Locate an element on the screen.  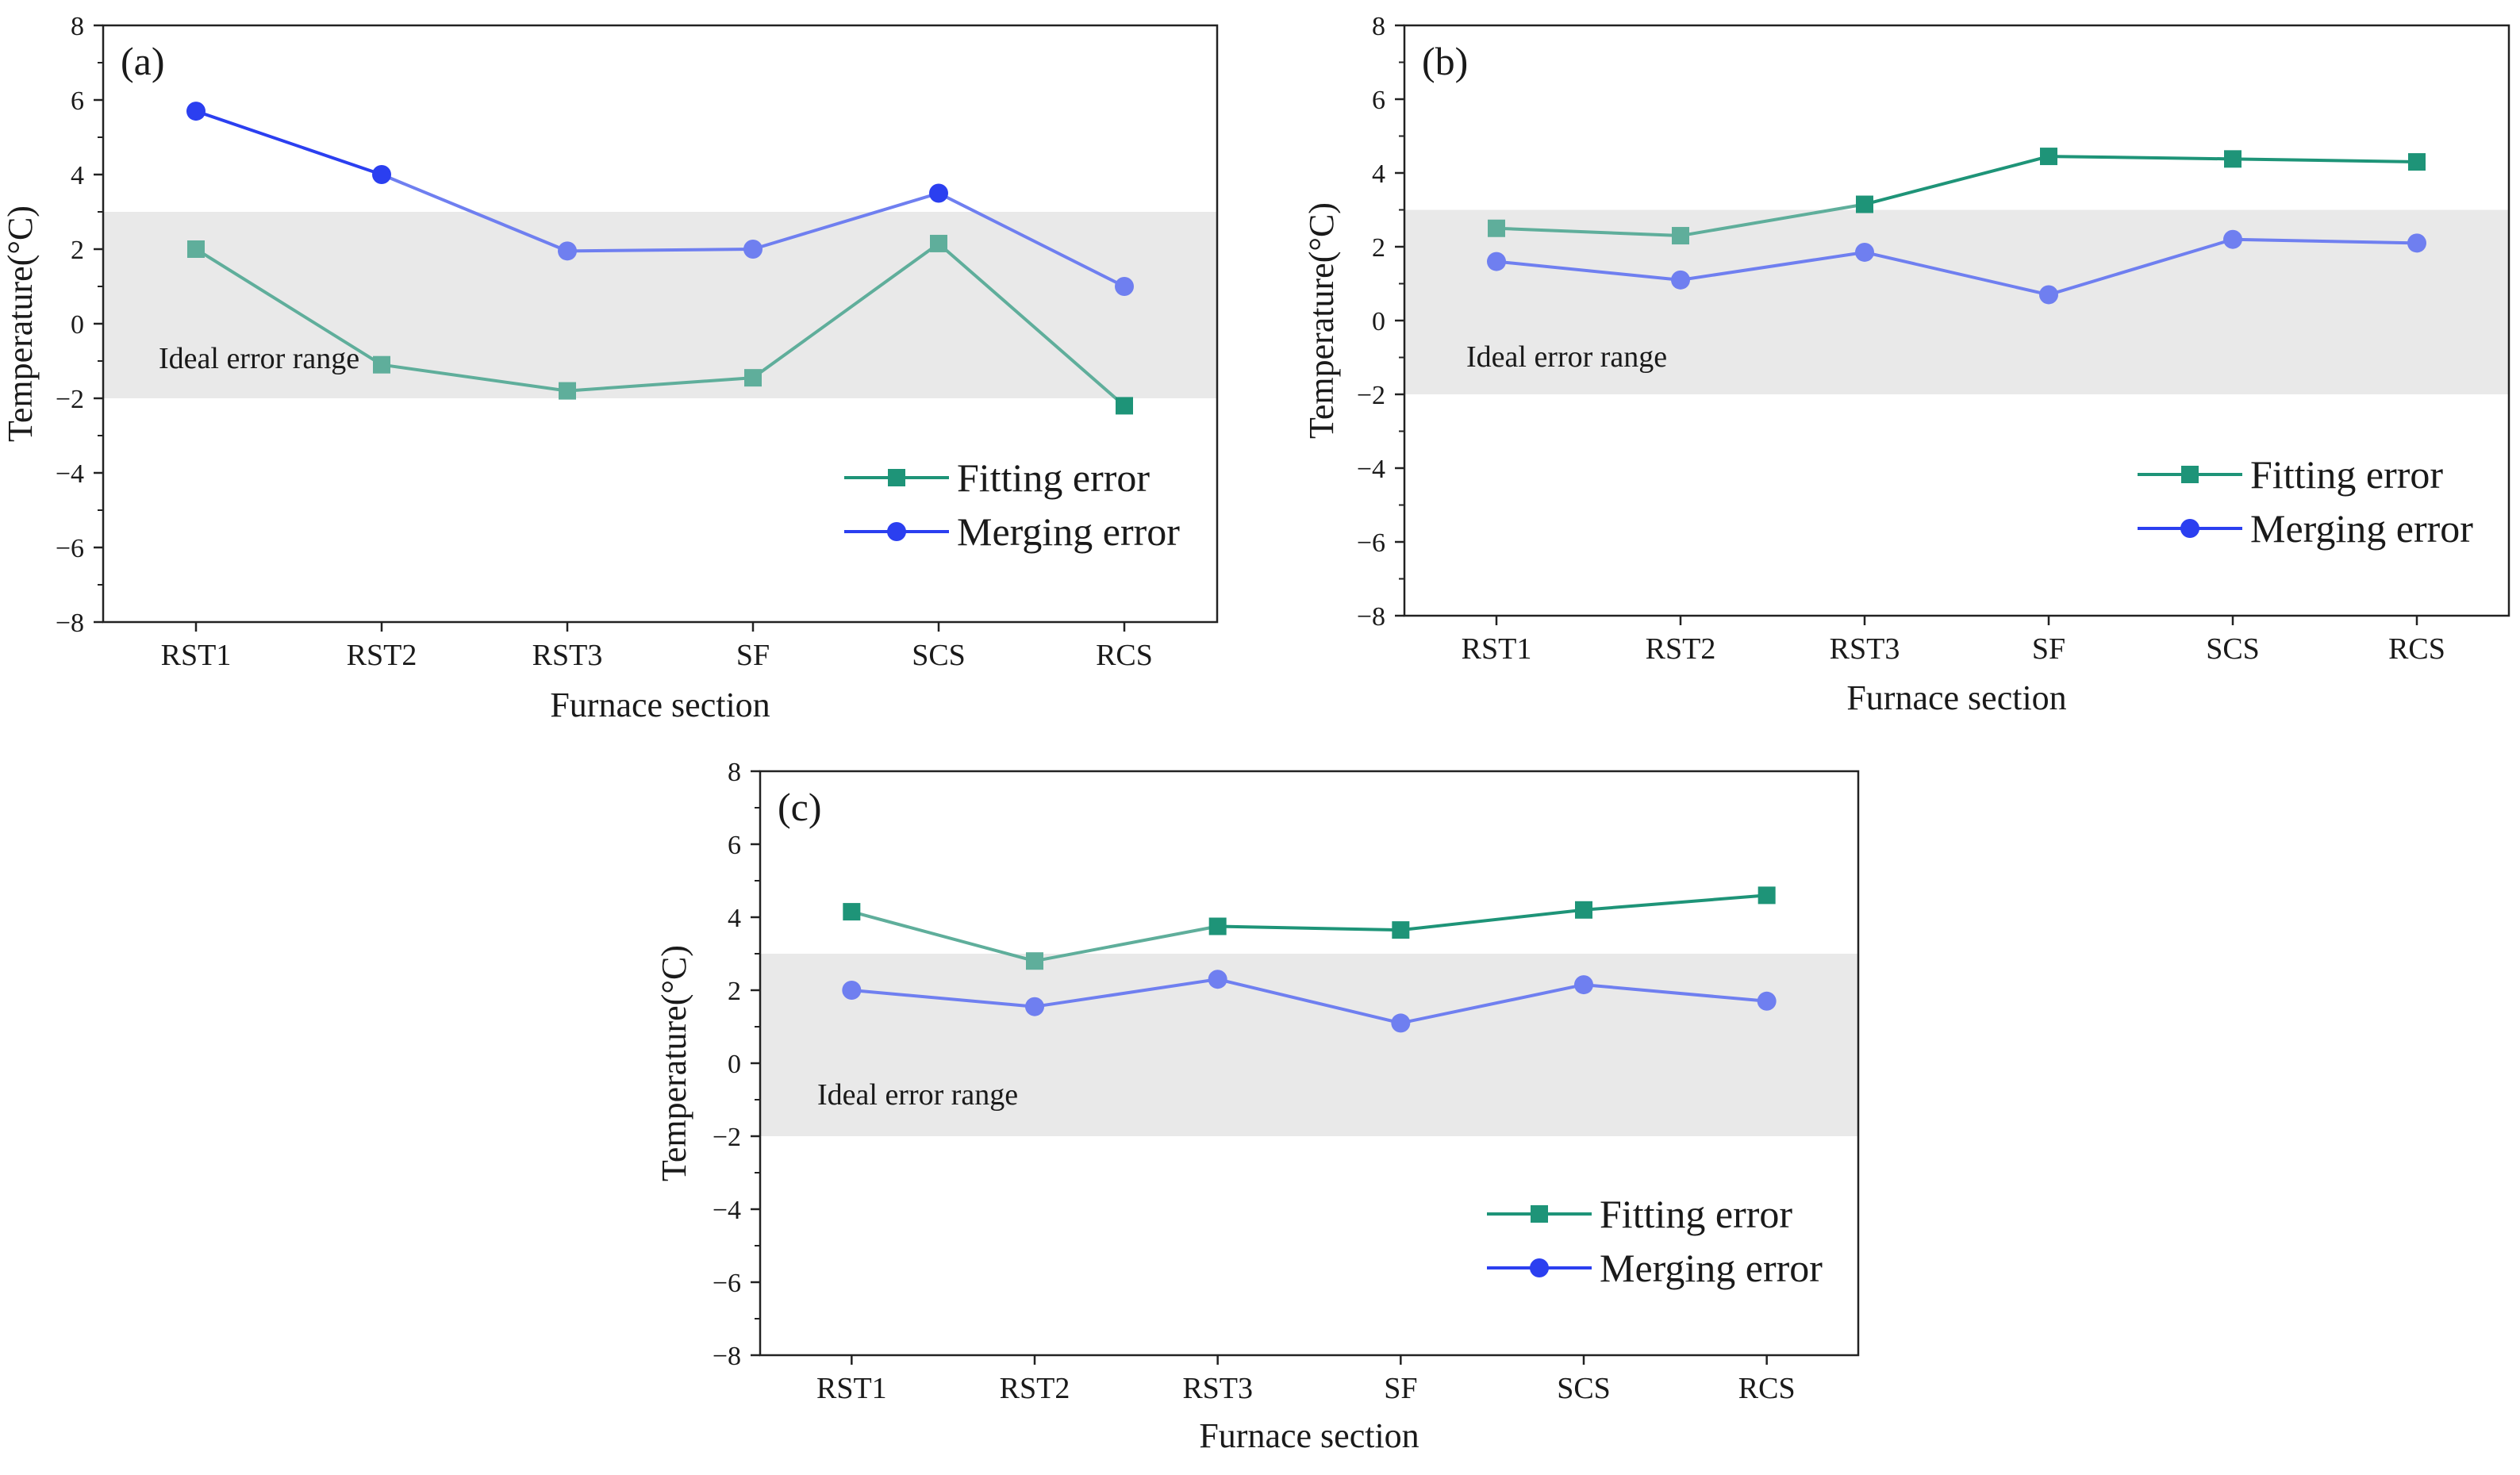
x-tick-label: RCS is located at coordinates (1767, 1388).